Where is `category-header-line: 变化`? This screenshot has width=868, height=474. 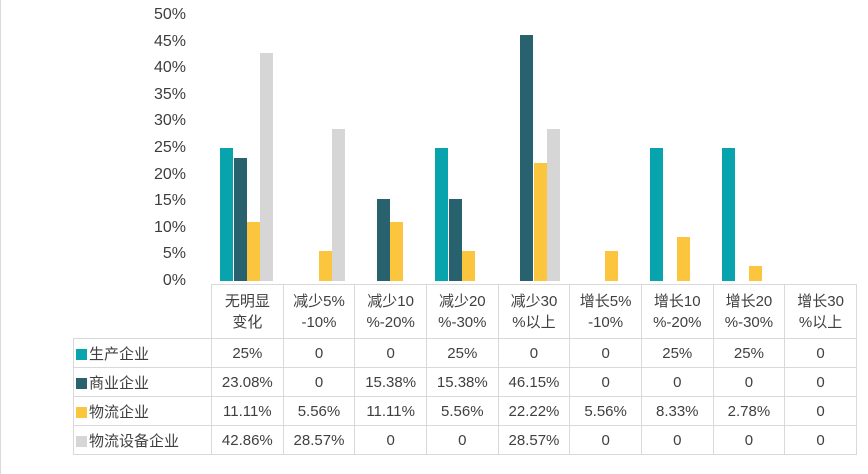 category-header-line: 变化 is located at coordinates (247, 322).